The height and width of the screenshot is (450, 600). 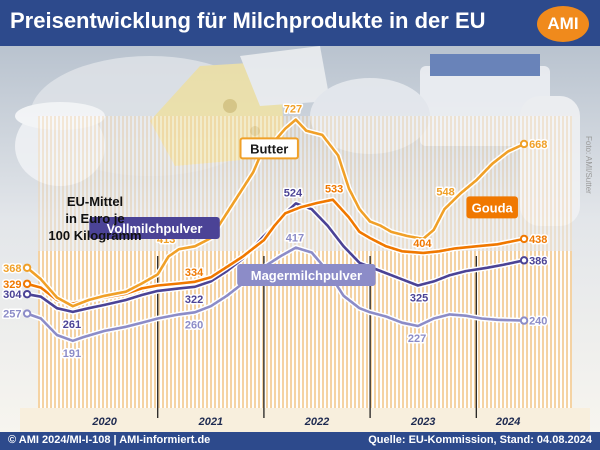 I want to click on data-label-magermilchpulver: 240, so click(x=538, y=322).